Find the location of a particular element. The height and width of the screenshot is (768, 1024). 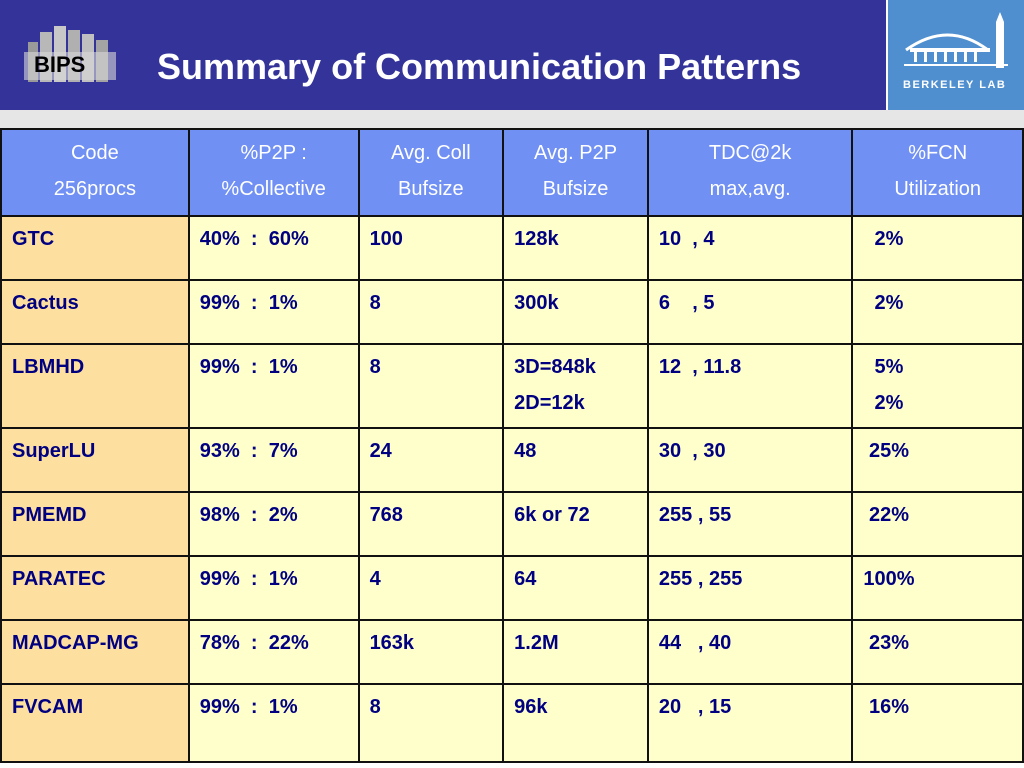

column-header-avg-coll-bufsize: Avg. Coll Bufsize is located at coordinates (431, 172).